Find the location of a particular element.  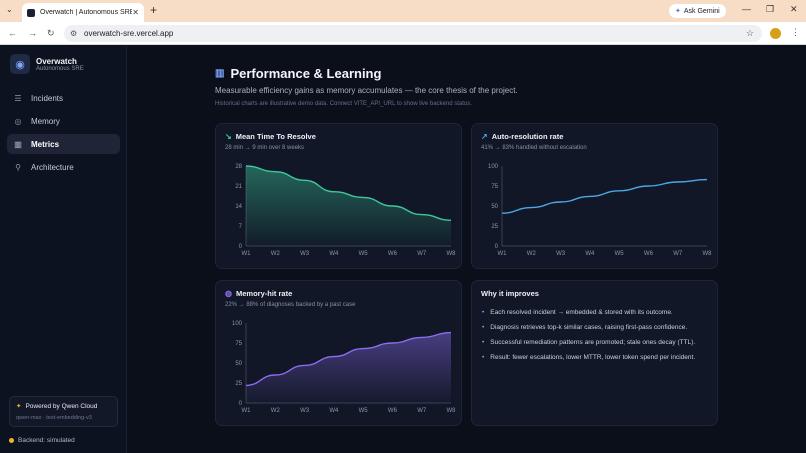

tab-title: Overwatch | Autonomous SRE is located at coordinates (86, 12).